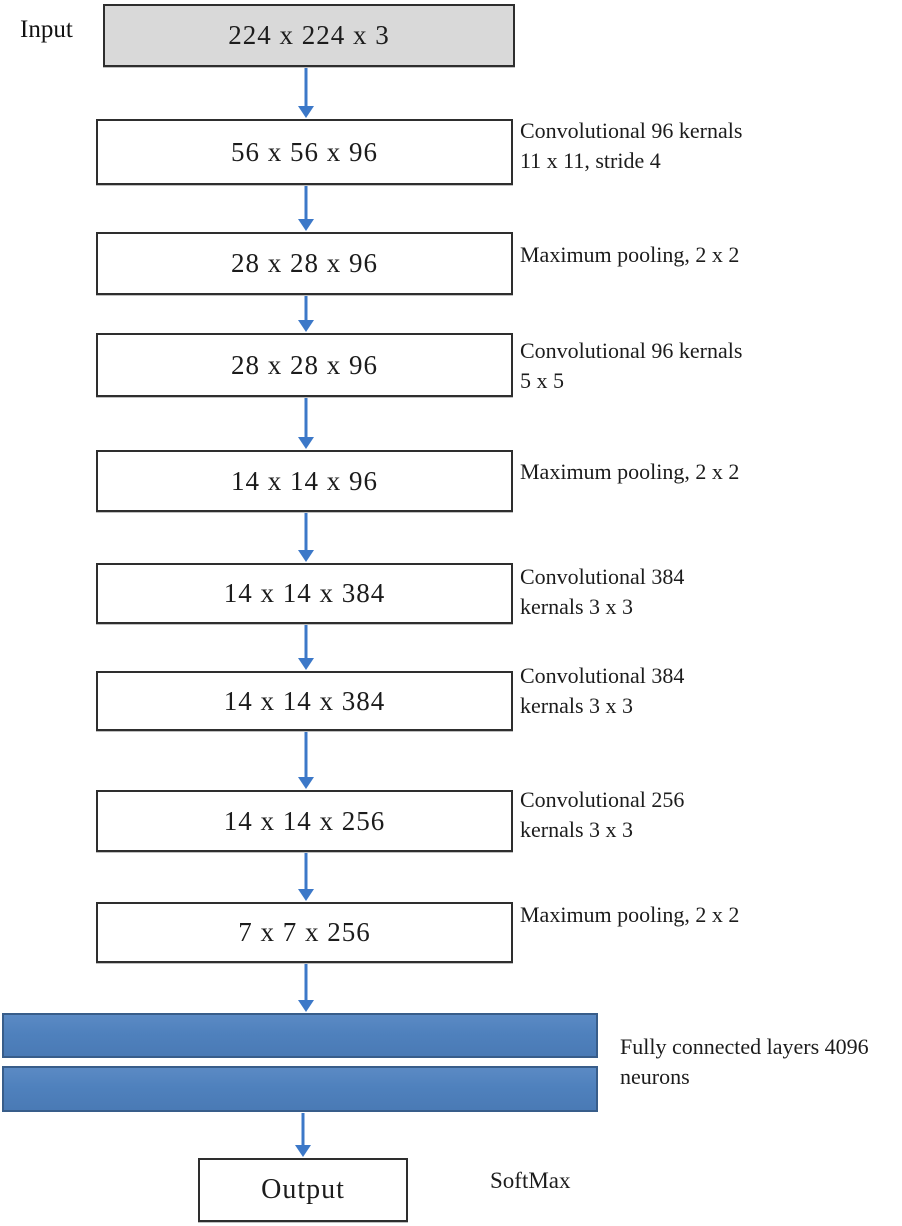  I want to click on layer-annotation-pool3: Maximum pooling, 2 x 2, so click(700, 915).